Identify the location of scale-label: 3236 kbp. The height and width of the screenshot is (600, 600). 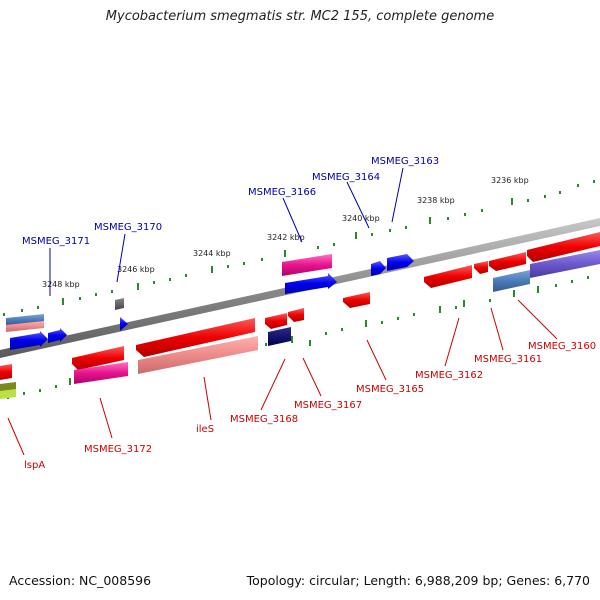
(510, 180).